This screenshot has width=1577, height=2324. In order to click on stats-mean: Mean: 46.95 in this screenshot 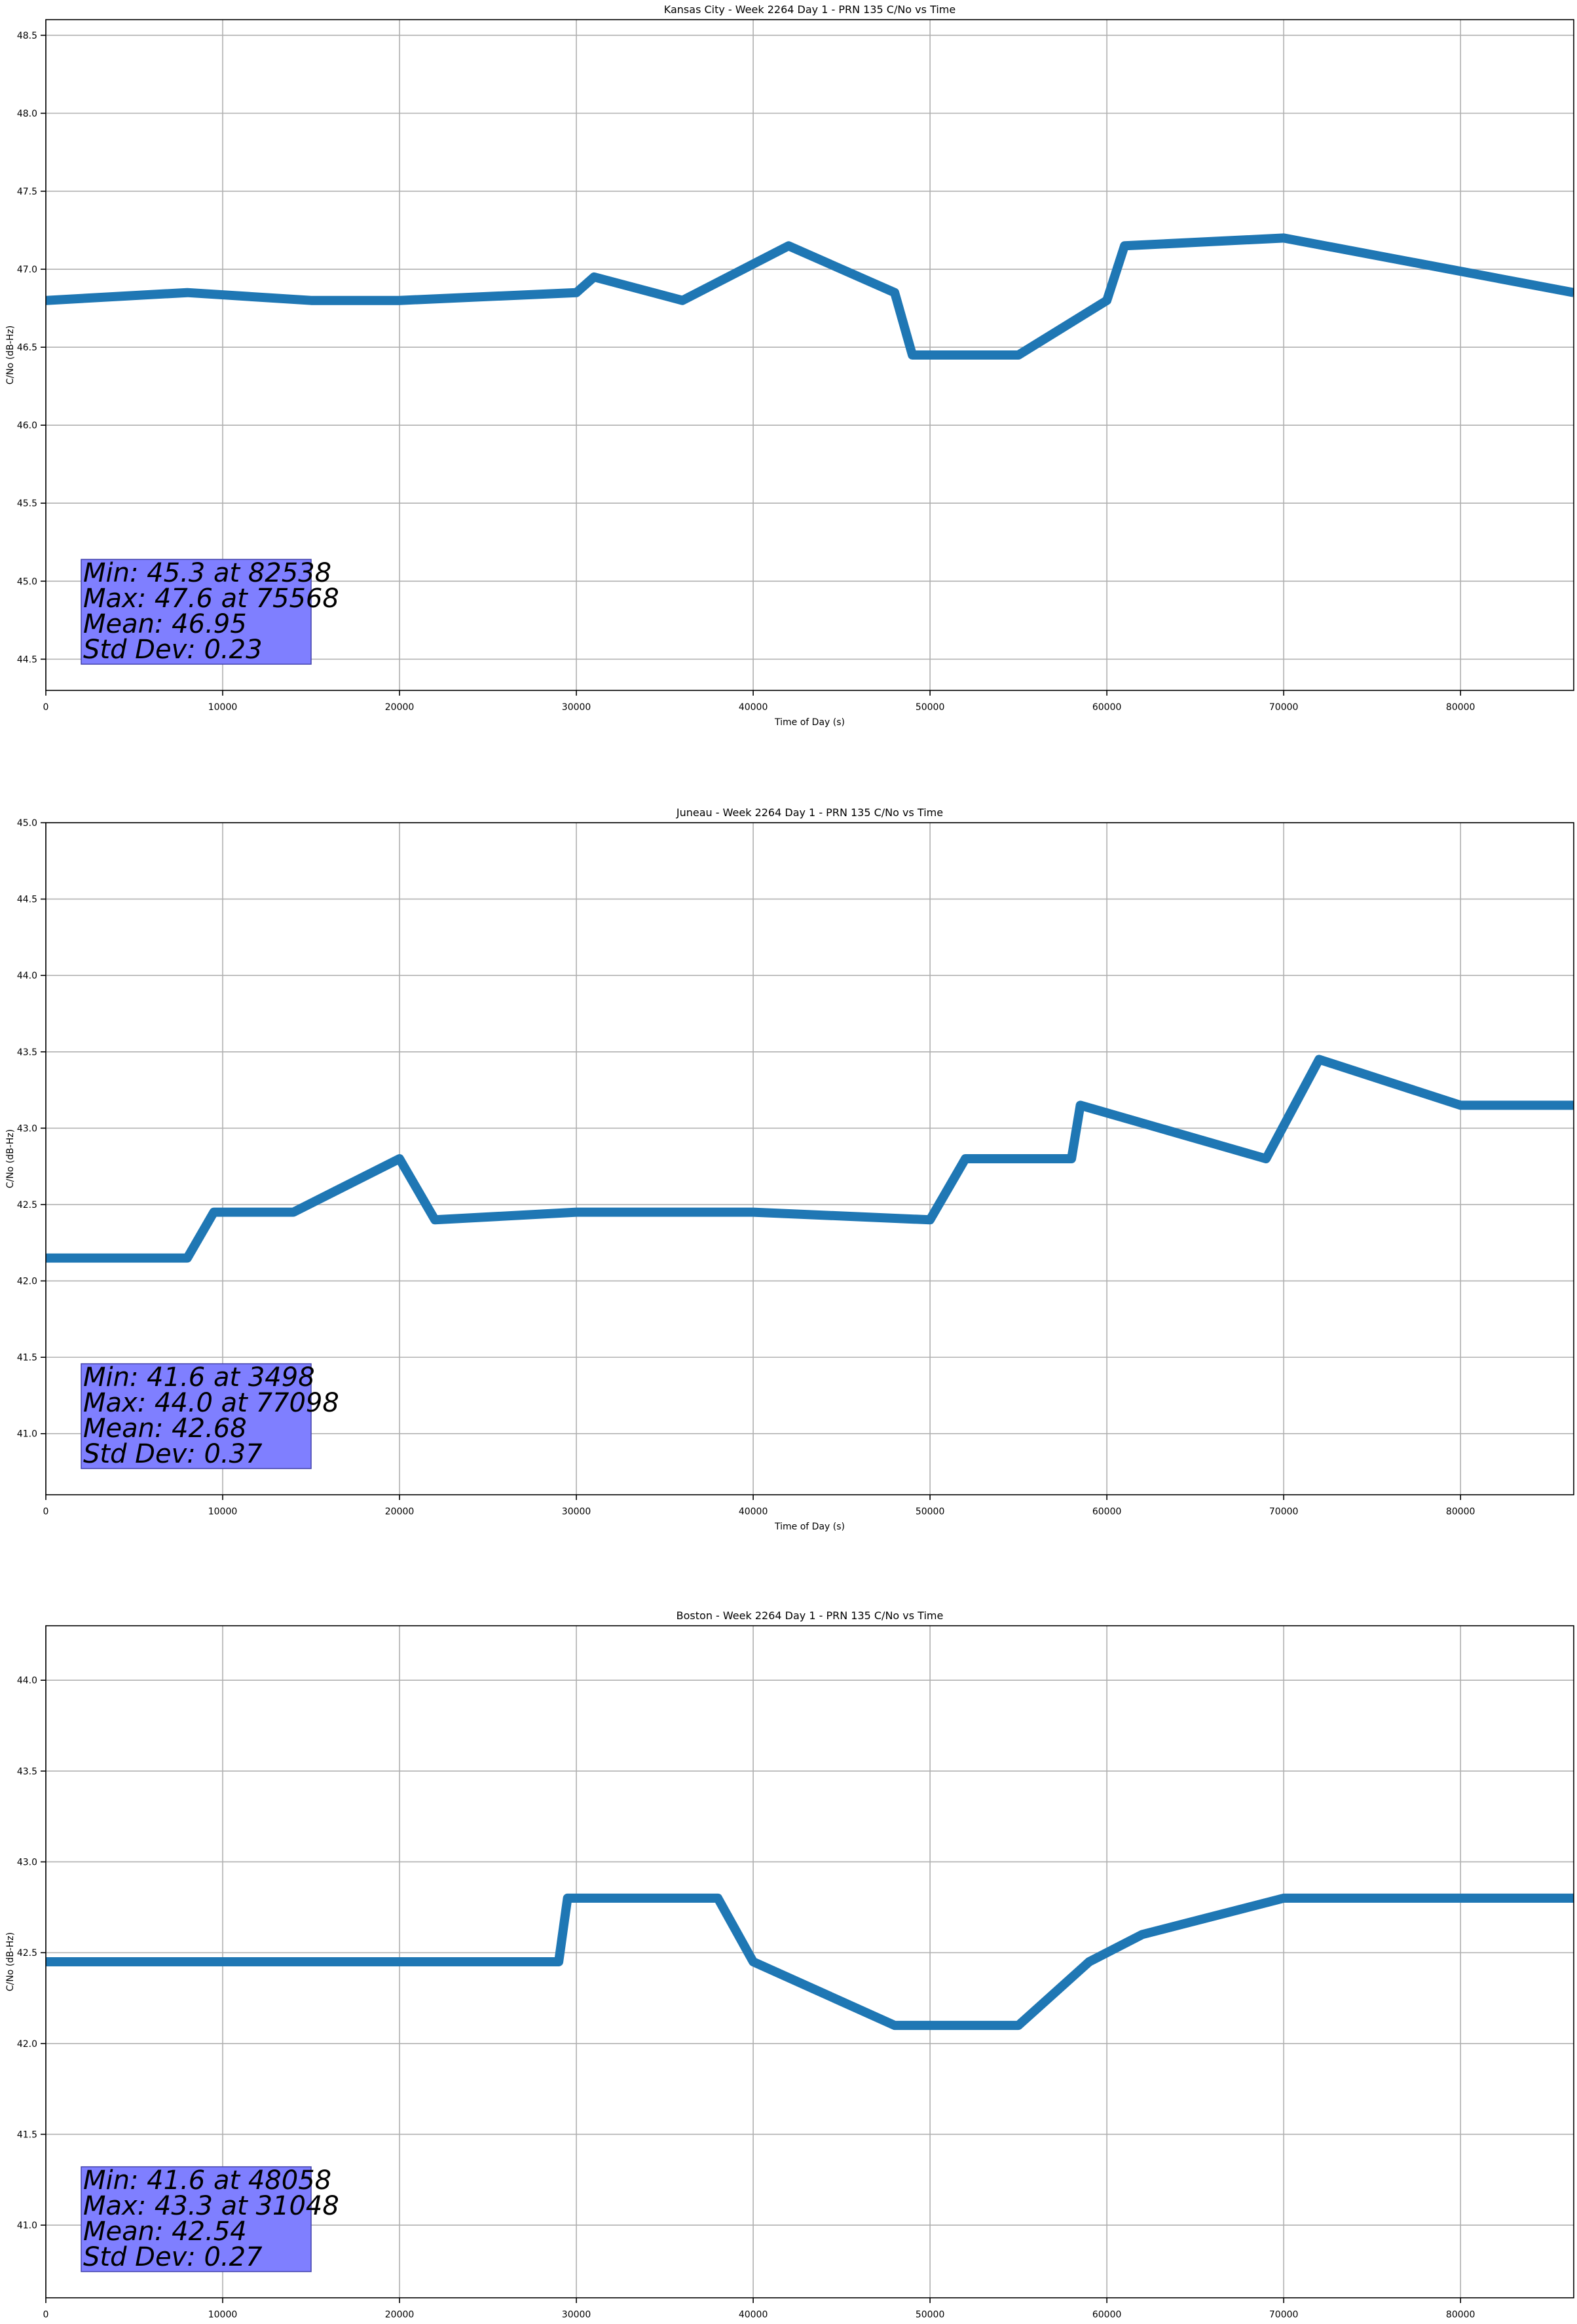, I will do `click(165, 624)`.